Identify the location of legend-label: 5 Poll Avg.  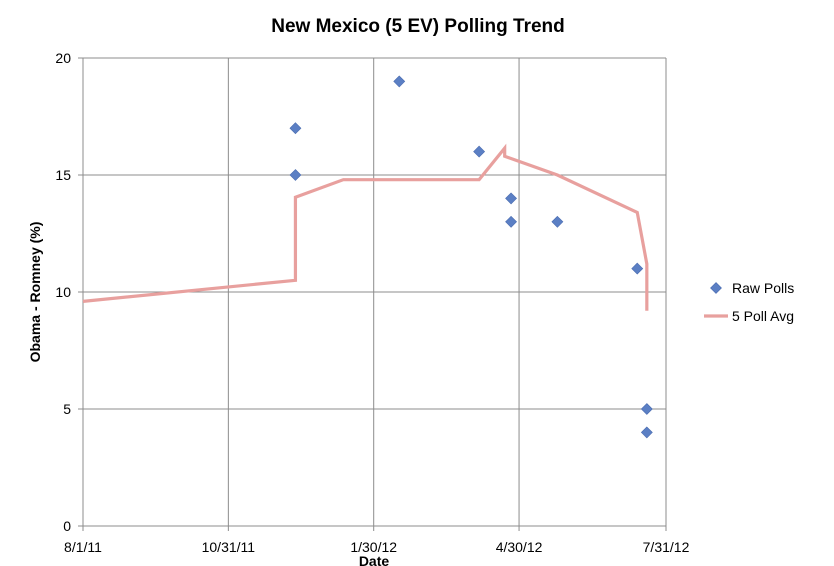
(763, 316).